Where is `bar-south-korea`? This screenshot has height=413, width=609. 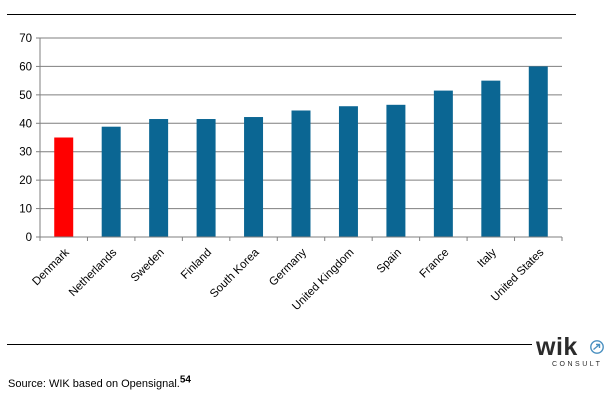 bar-south-korea is located at coordinates (254, 177).